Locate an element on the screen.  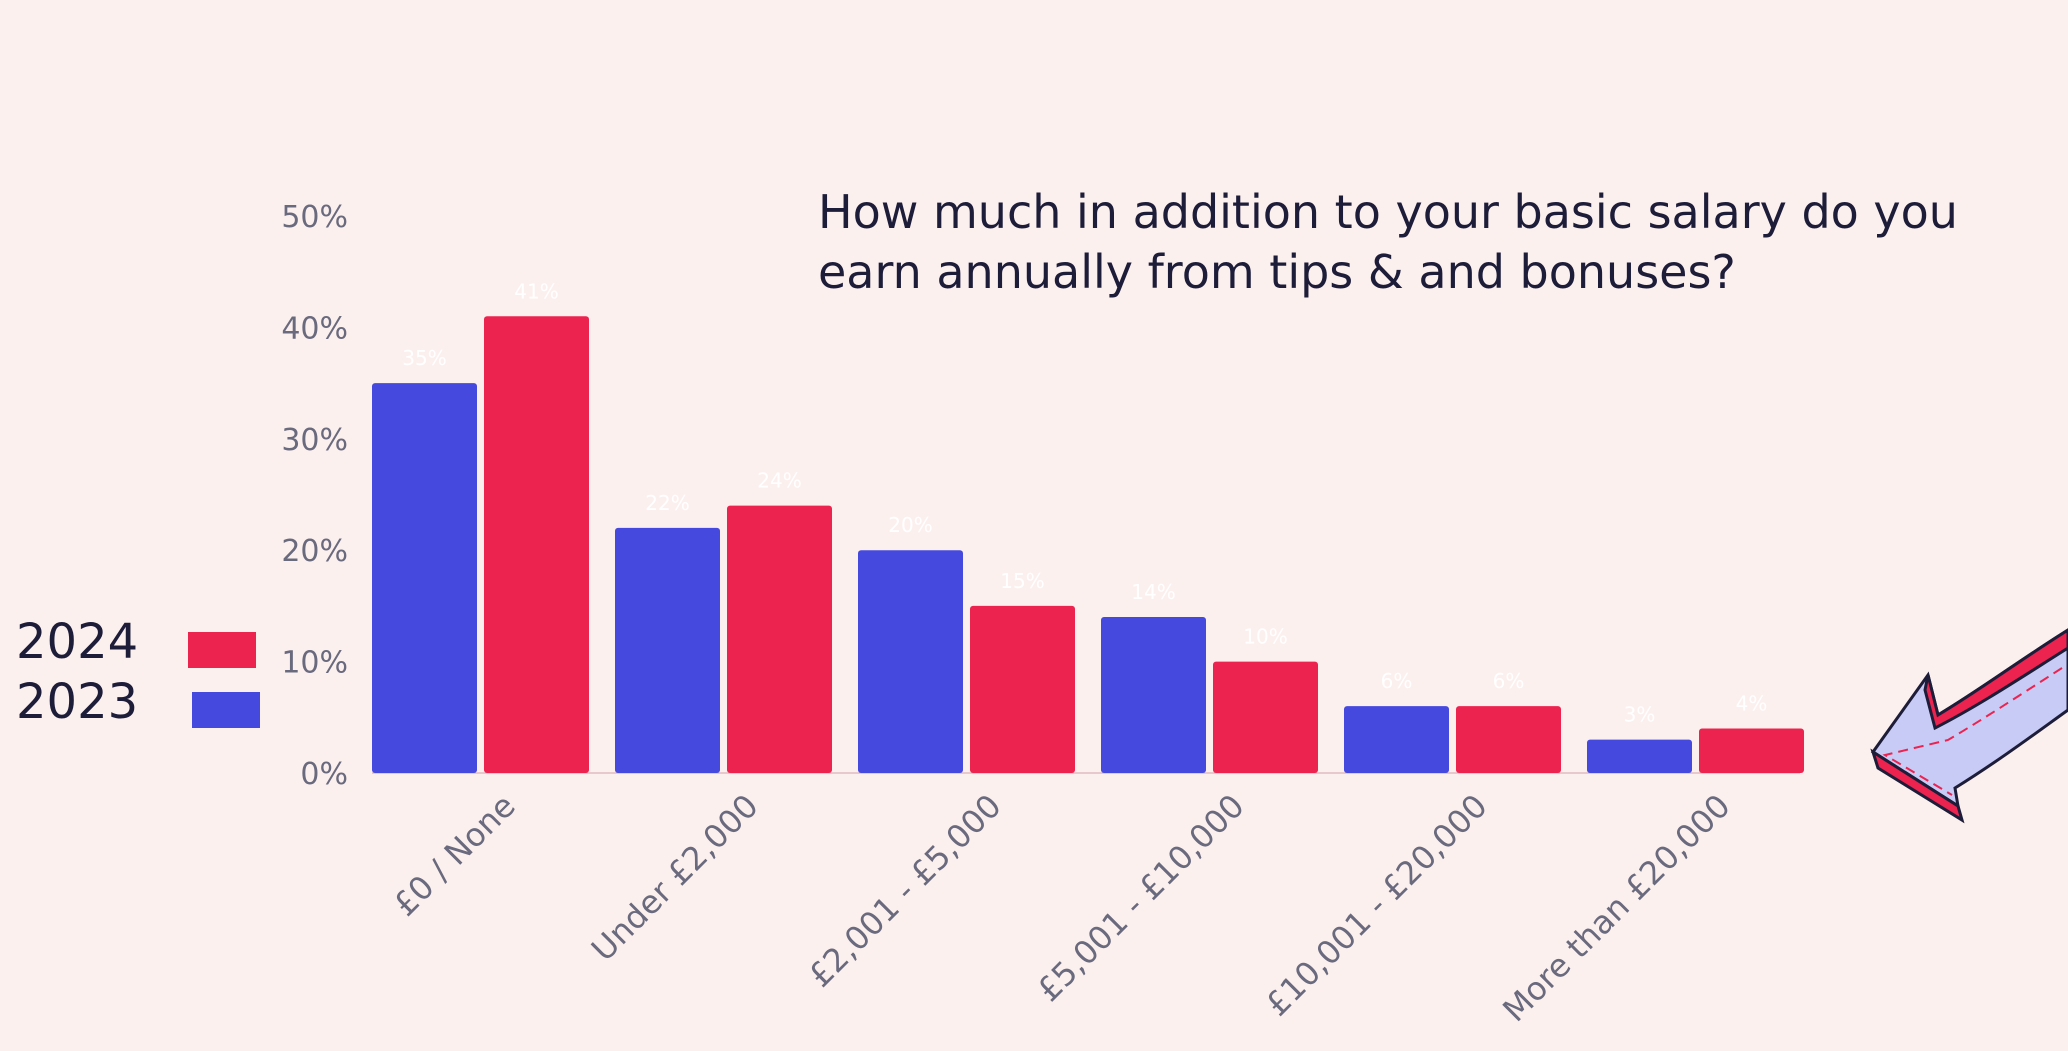
y-tick-label: 50% is located at coordinates (314, 217).